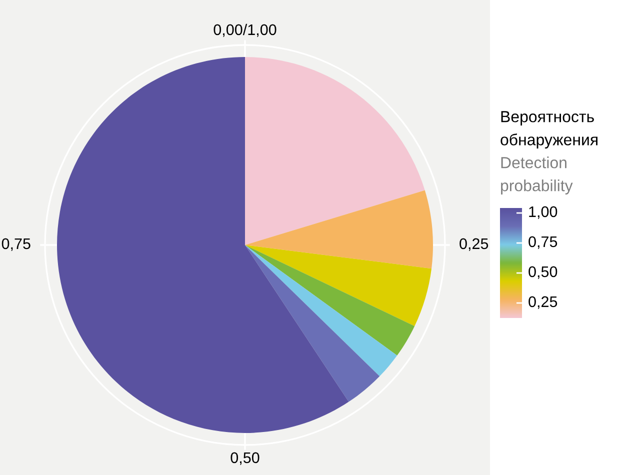 The height and width of the screenshot is (475, 622). Describe the element at coordinates (549, 152) in the screenshot. I see `color-bar-title: Вероятность обнаружения Detection probability` at that location.